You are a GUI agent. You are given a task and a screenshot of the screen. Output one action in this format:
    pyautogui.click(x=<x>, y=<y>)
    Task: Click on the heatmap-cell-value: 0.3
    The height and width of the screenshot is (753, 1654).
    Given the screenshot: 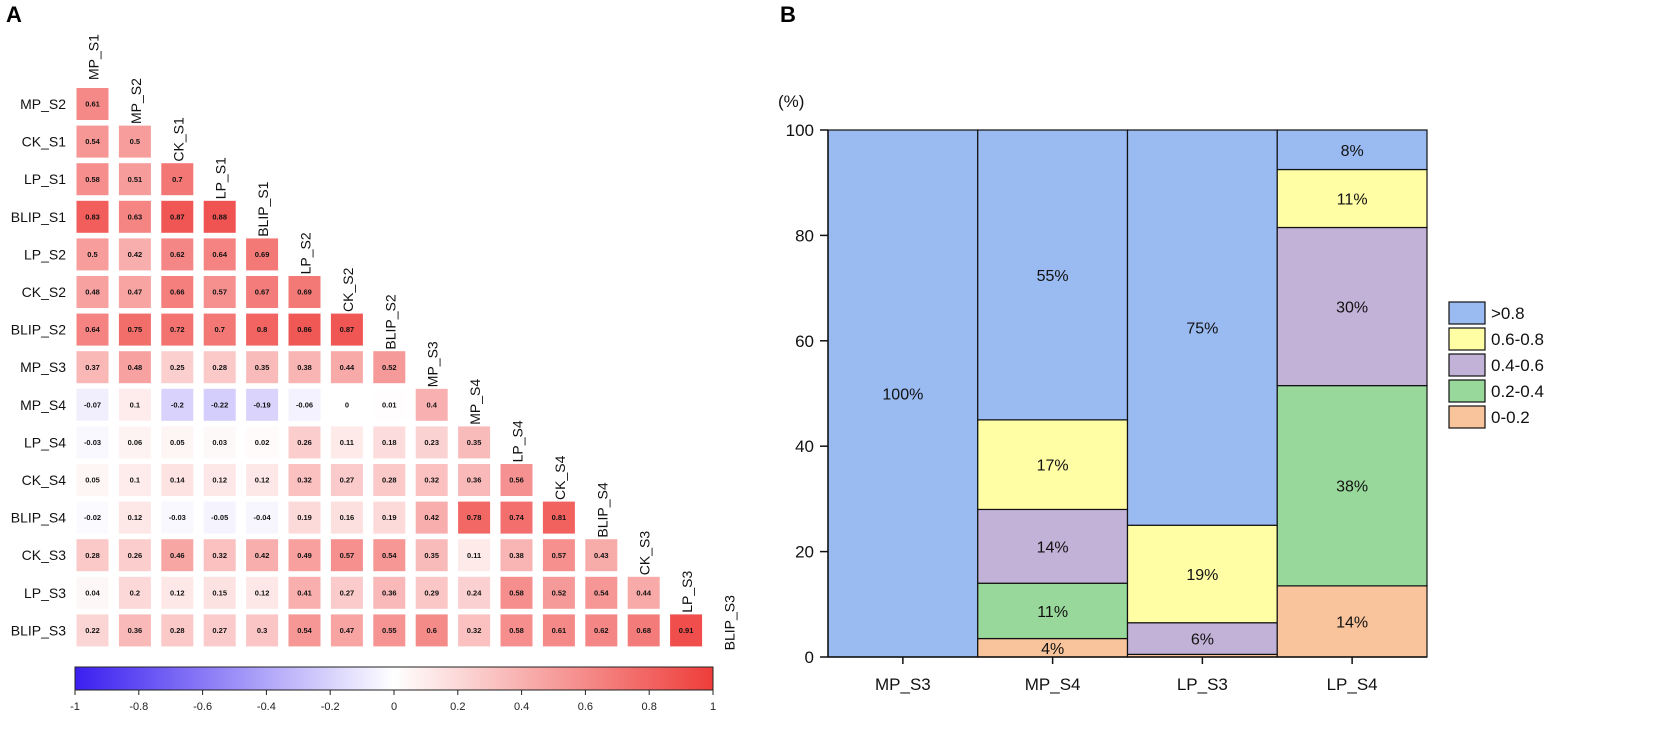 What is the action you would take?
    pyautogui.click(x=262, y=630)
    